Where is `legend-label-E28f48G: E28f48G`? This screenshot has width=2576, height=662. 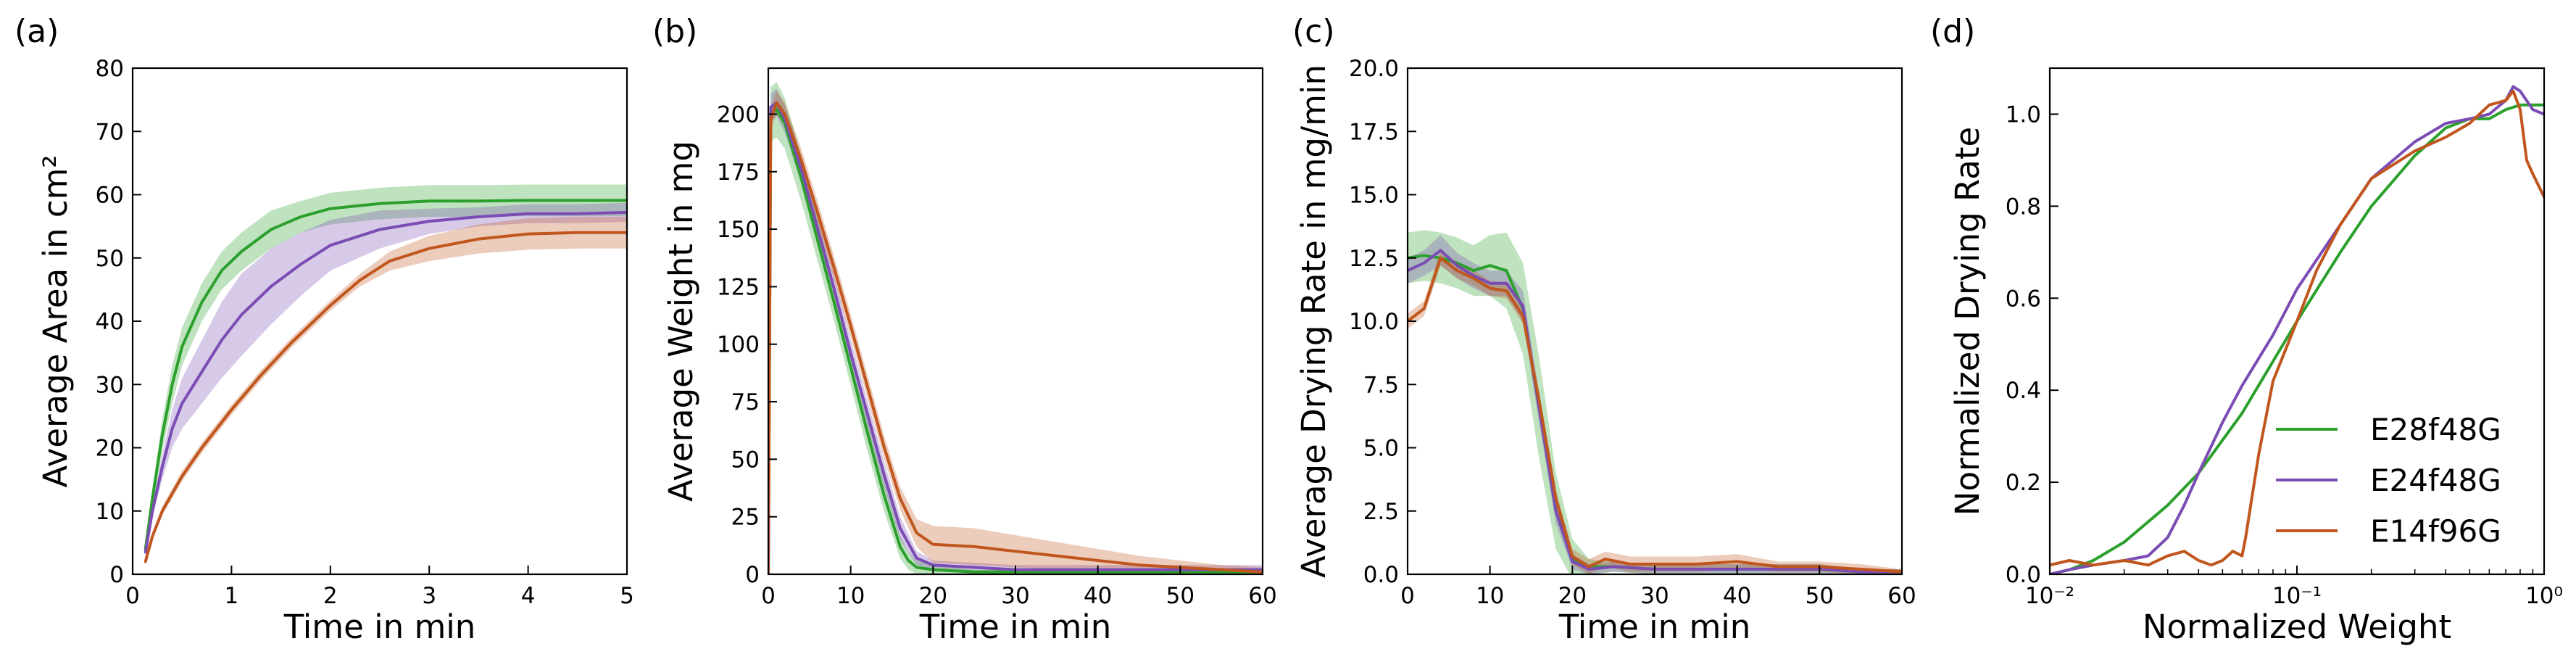 legend-label-E28f48G: E28f48G is located at coordinates (2435, 429).